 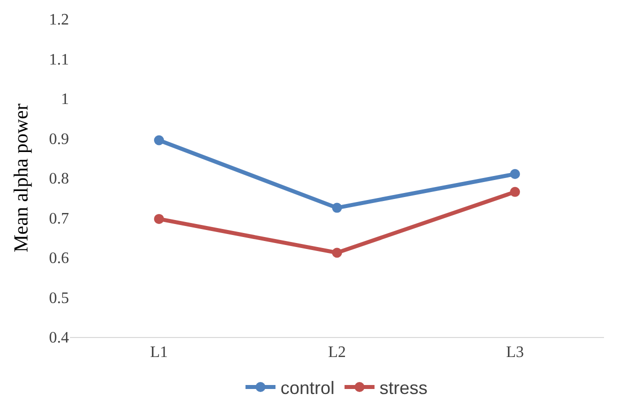 I want to click on y-tick-label: 0.5, so click(x=59, y=298).